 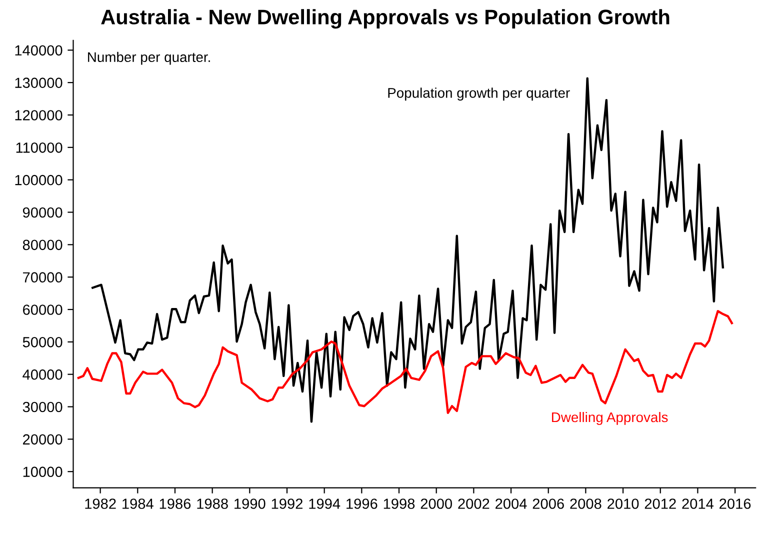 I want to click on y-tick-label: 120000, so click(x=38, y=115).